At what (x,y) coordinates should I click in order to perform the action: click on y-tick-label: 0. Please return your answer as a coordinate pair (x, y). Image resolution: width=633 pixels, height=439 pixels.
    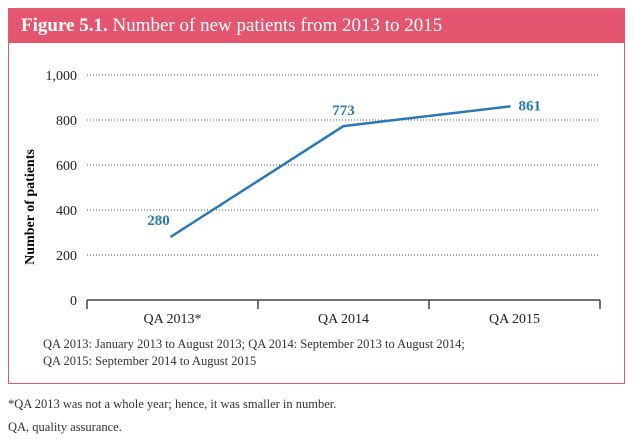
    Looking at the image, I should click on (73, 301).